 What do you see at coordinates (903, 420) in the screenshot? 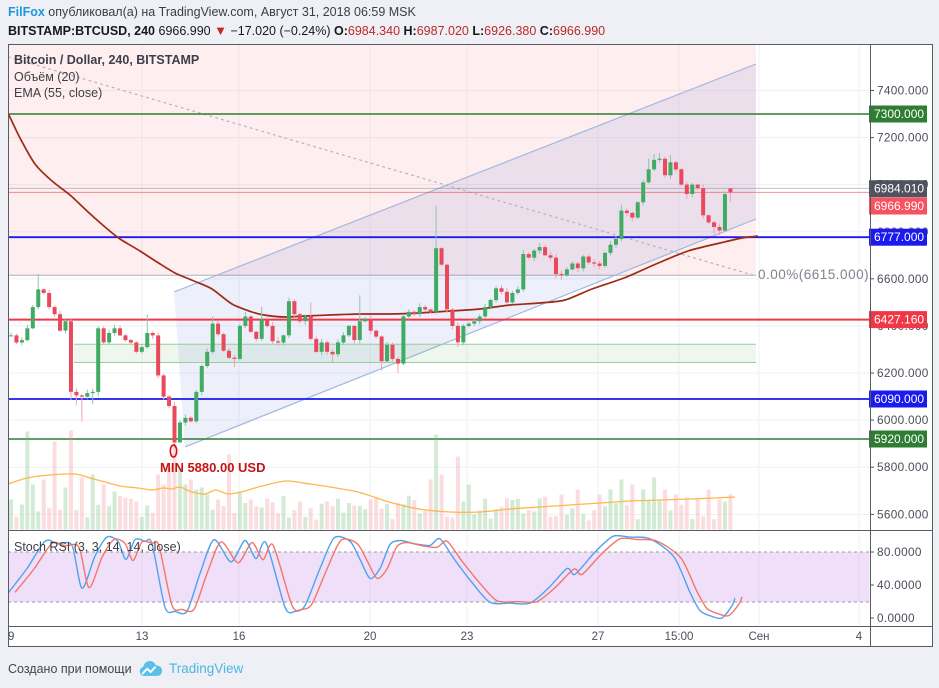
I see `svg-text: 6000.000` at bounding box center [903, 420].